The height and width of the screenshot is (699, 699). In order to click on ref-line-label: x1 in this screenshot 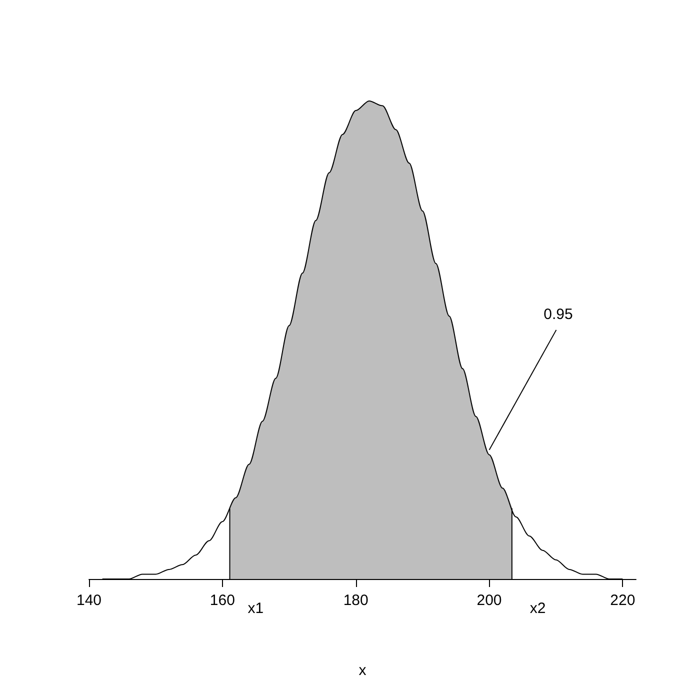, I will do `click(256, 608)`.